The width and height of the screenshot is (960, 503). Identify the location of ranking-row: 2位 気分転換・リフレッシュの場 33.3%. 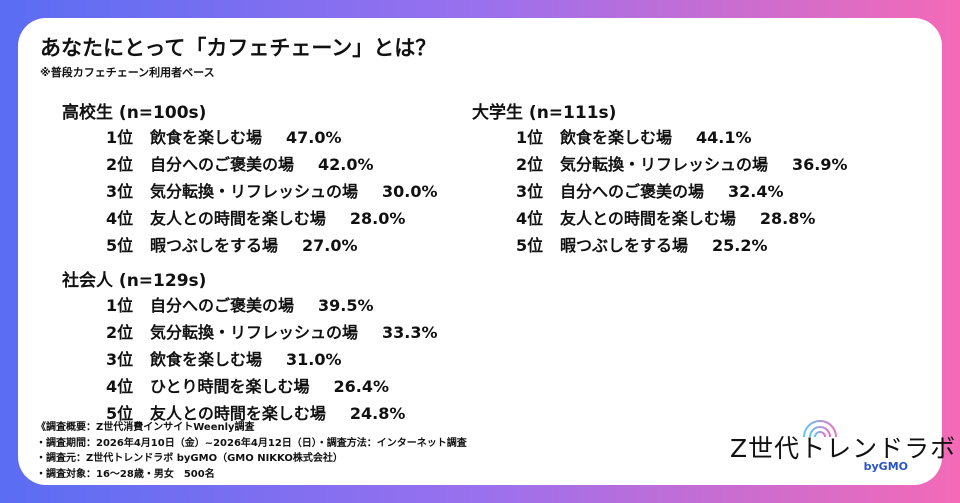
(250, 332).